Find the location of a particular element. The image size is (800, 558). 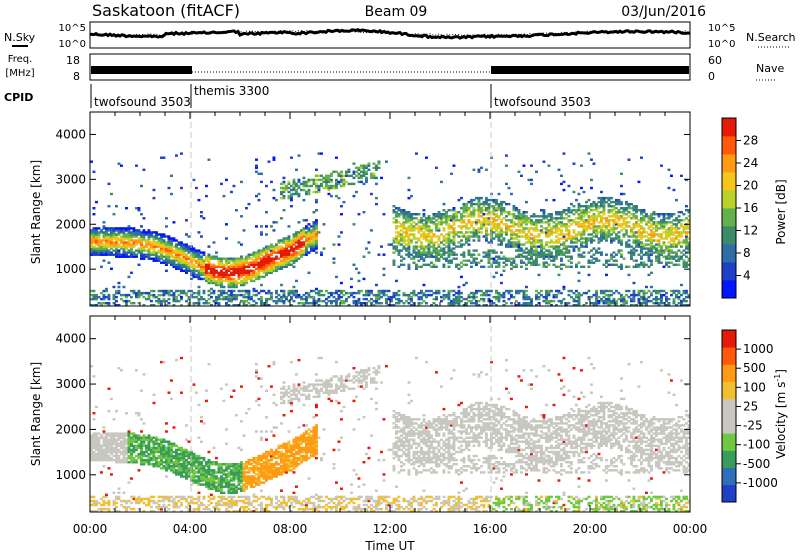

cpid-label: CPID is located at coordinates (18, 97).